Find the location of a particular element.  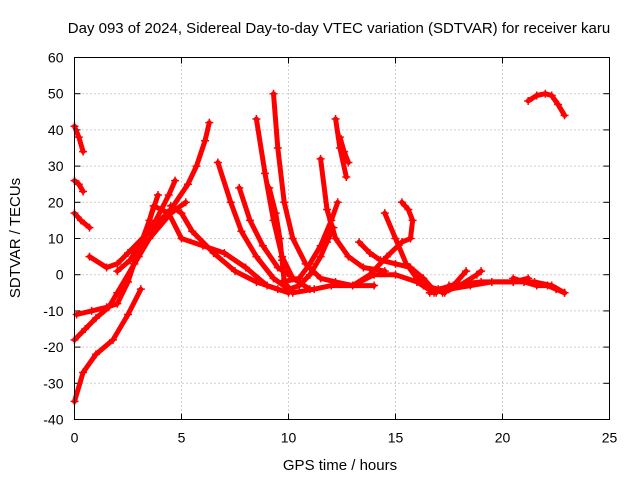

x-tick-label: 0 is located at coordinates (75, 438).